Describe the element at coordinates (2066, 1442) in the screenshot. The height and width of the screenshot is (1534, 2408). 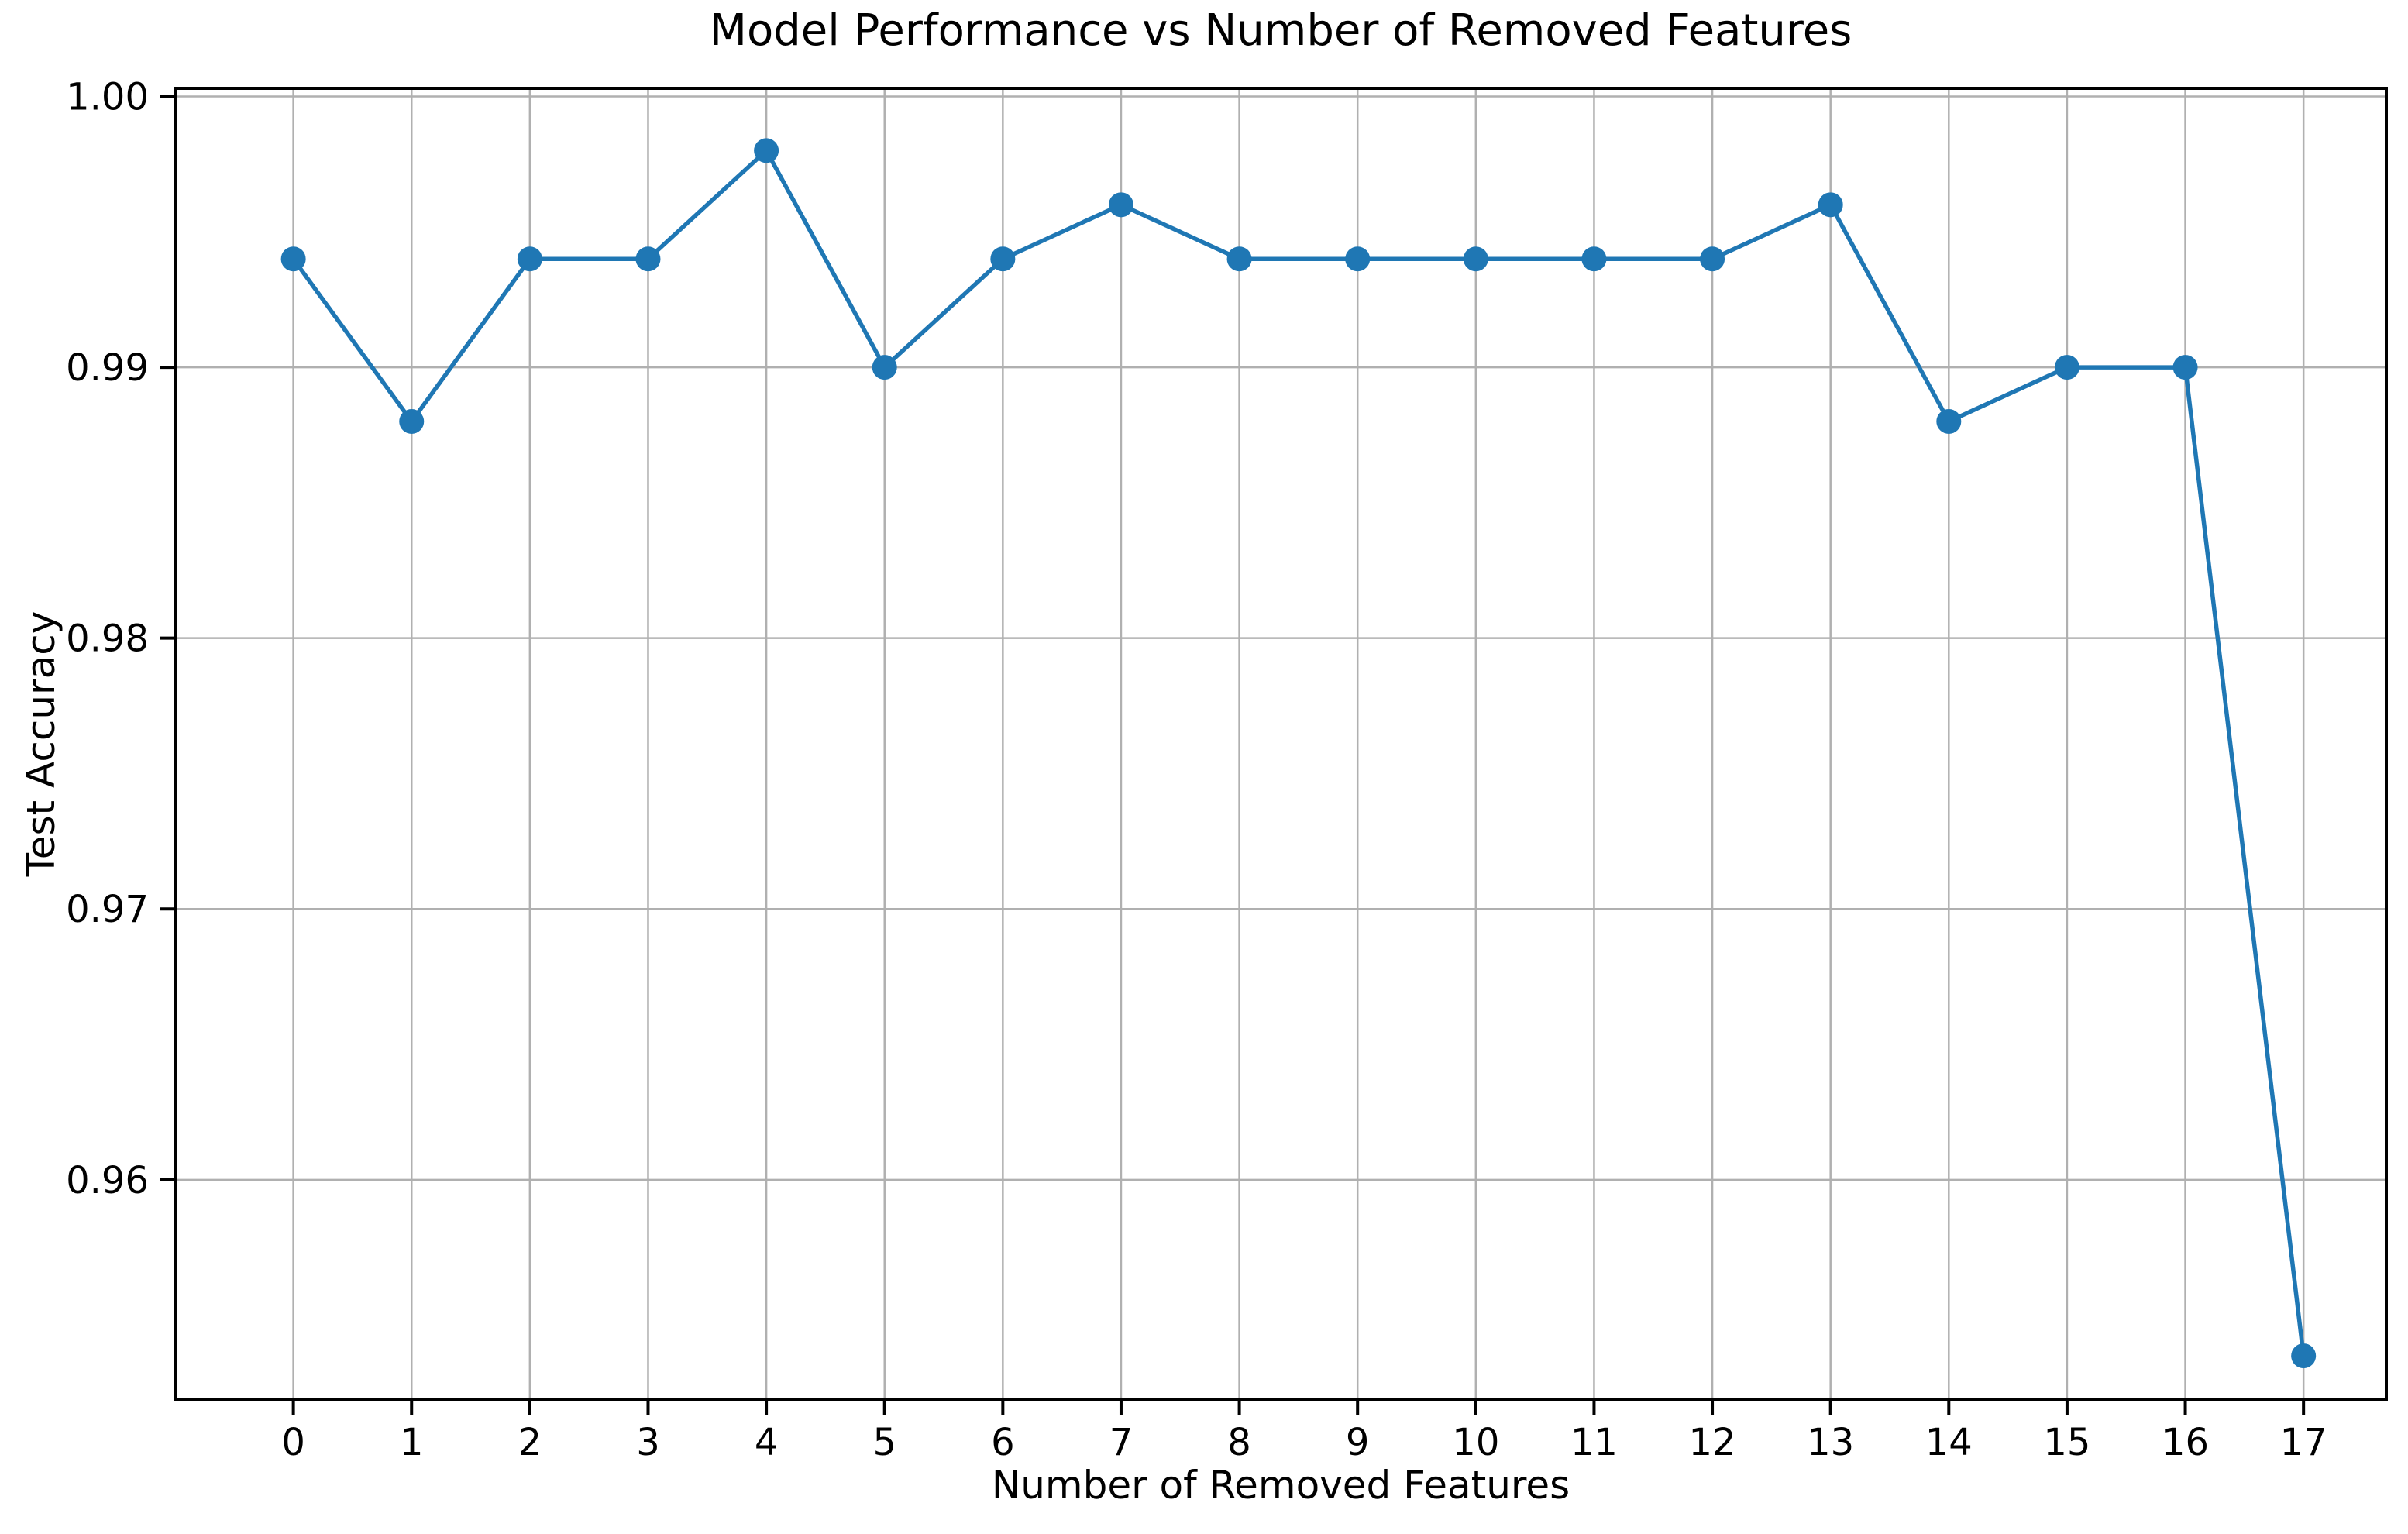
I see `x-tick-label: 15` at that location.